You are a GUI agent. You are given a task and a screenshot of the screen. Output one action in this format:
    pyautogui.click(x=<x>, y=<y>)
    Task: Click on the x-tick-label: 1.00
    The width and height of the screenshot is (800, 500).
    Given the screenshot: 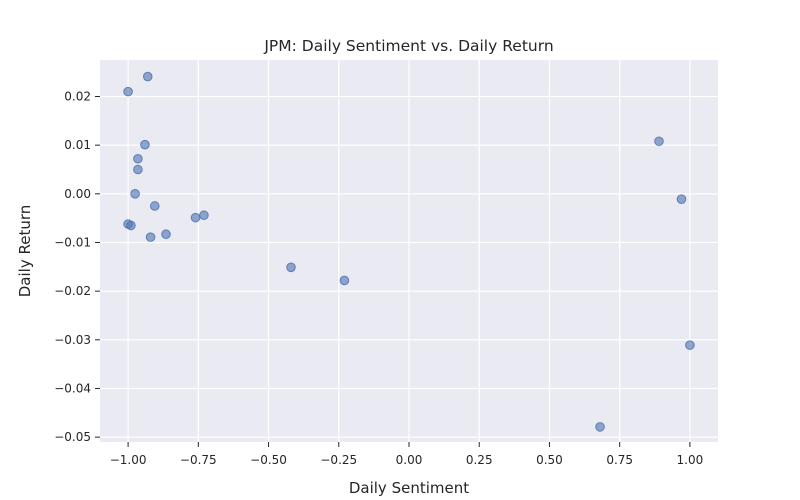 What is the action you would take?
    pyautogui.click(x=690, y=460)
    